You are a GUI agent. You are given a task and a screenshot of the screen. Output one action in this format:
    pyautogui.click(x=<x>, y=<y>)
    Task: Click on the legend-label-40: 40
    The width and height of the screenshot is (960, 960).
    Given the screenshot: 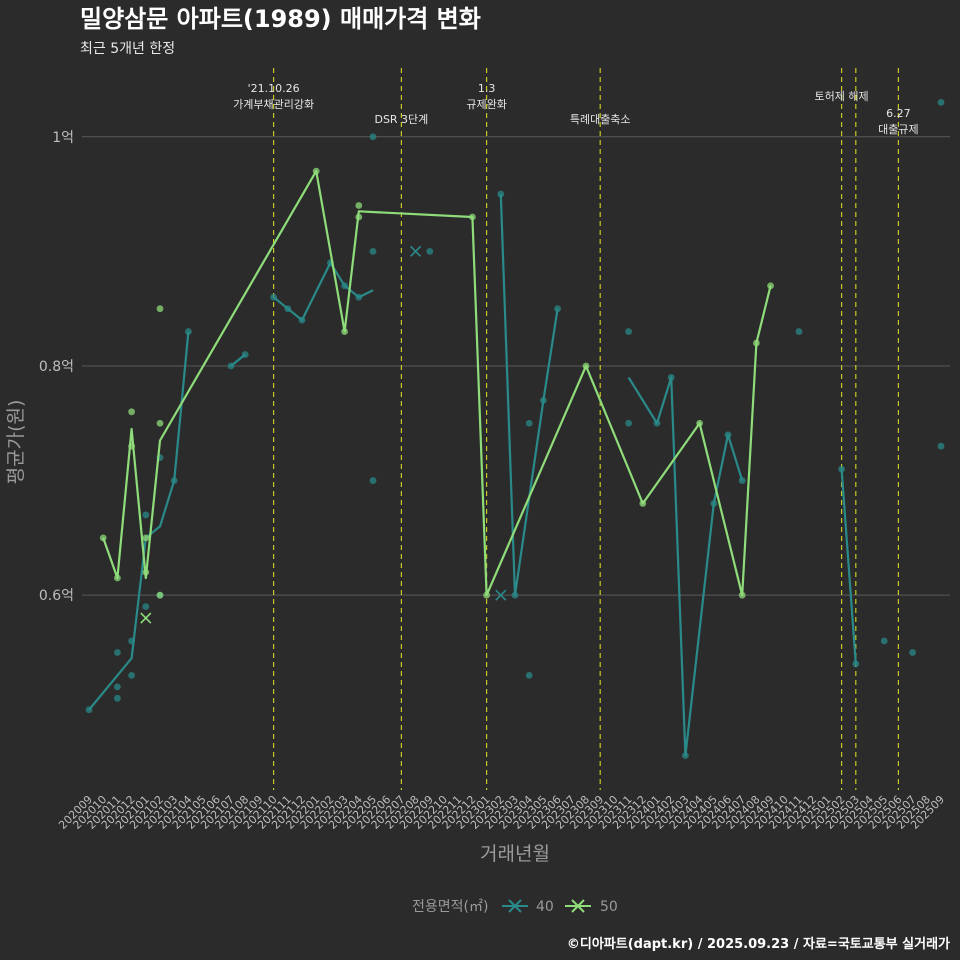 What is the action you would take?
    pyautogui.click(x=545, y=907)
    